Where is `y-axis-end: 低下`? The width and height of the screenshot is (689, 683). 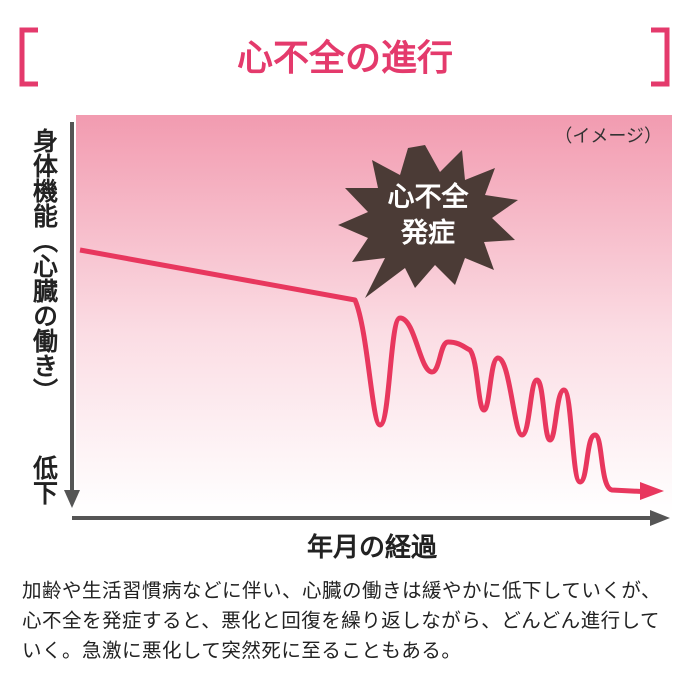
y-axis-end: 低下 is located at coordinates (45, 480).